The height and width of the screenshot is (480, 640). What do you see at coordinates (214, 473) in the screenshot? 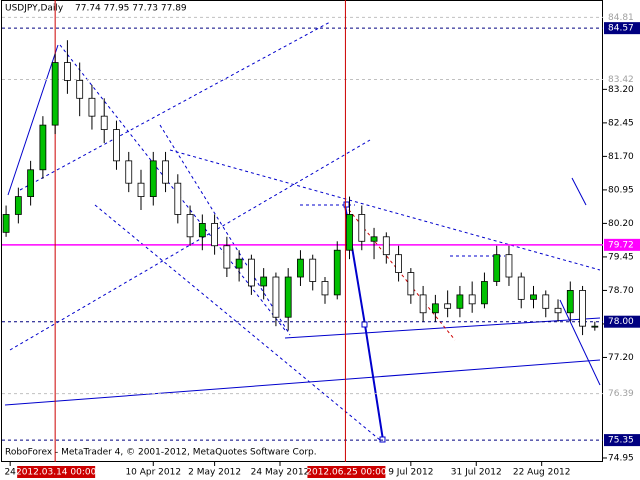
I see `x-tick-label: 2 May 2012` at bounding box center [214, 473].